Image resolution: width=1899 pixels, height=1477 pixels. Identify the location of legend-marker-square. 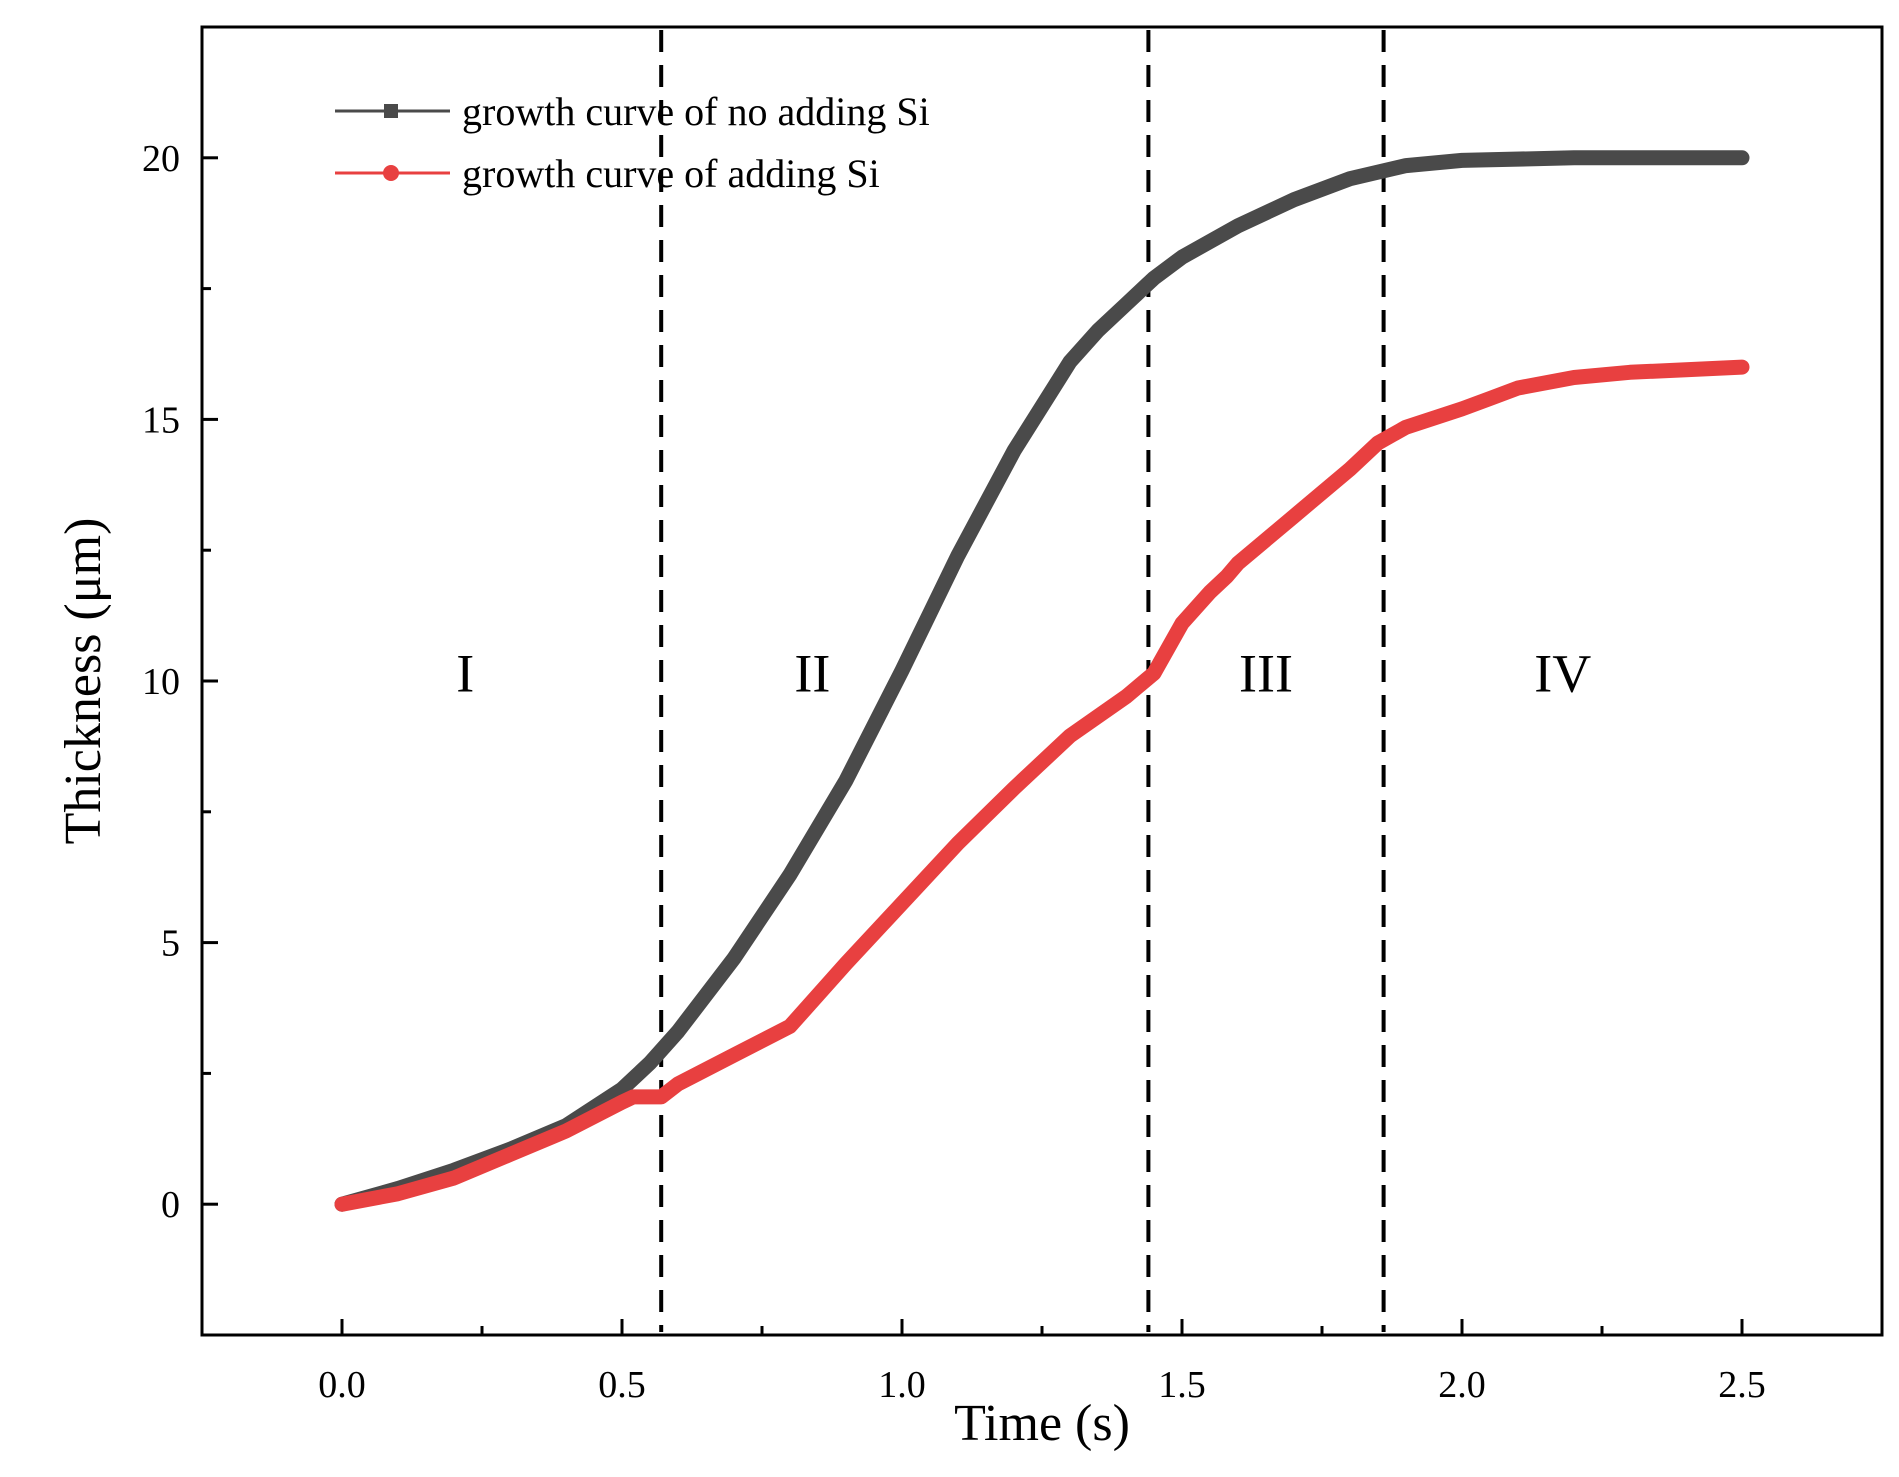
(391, 111).